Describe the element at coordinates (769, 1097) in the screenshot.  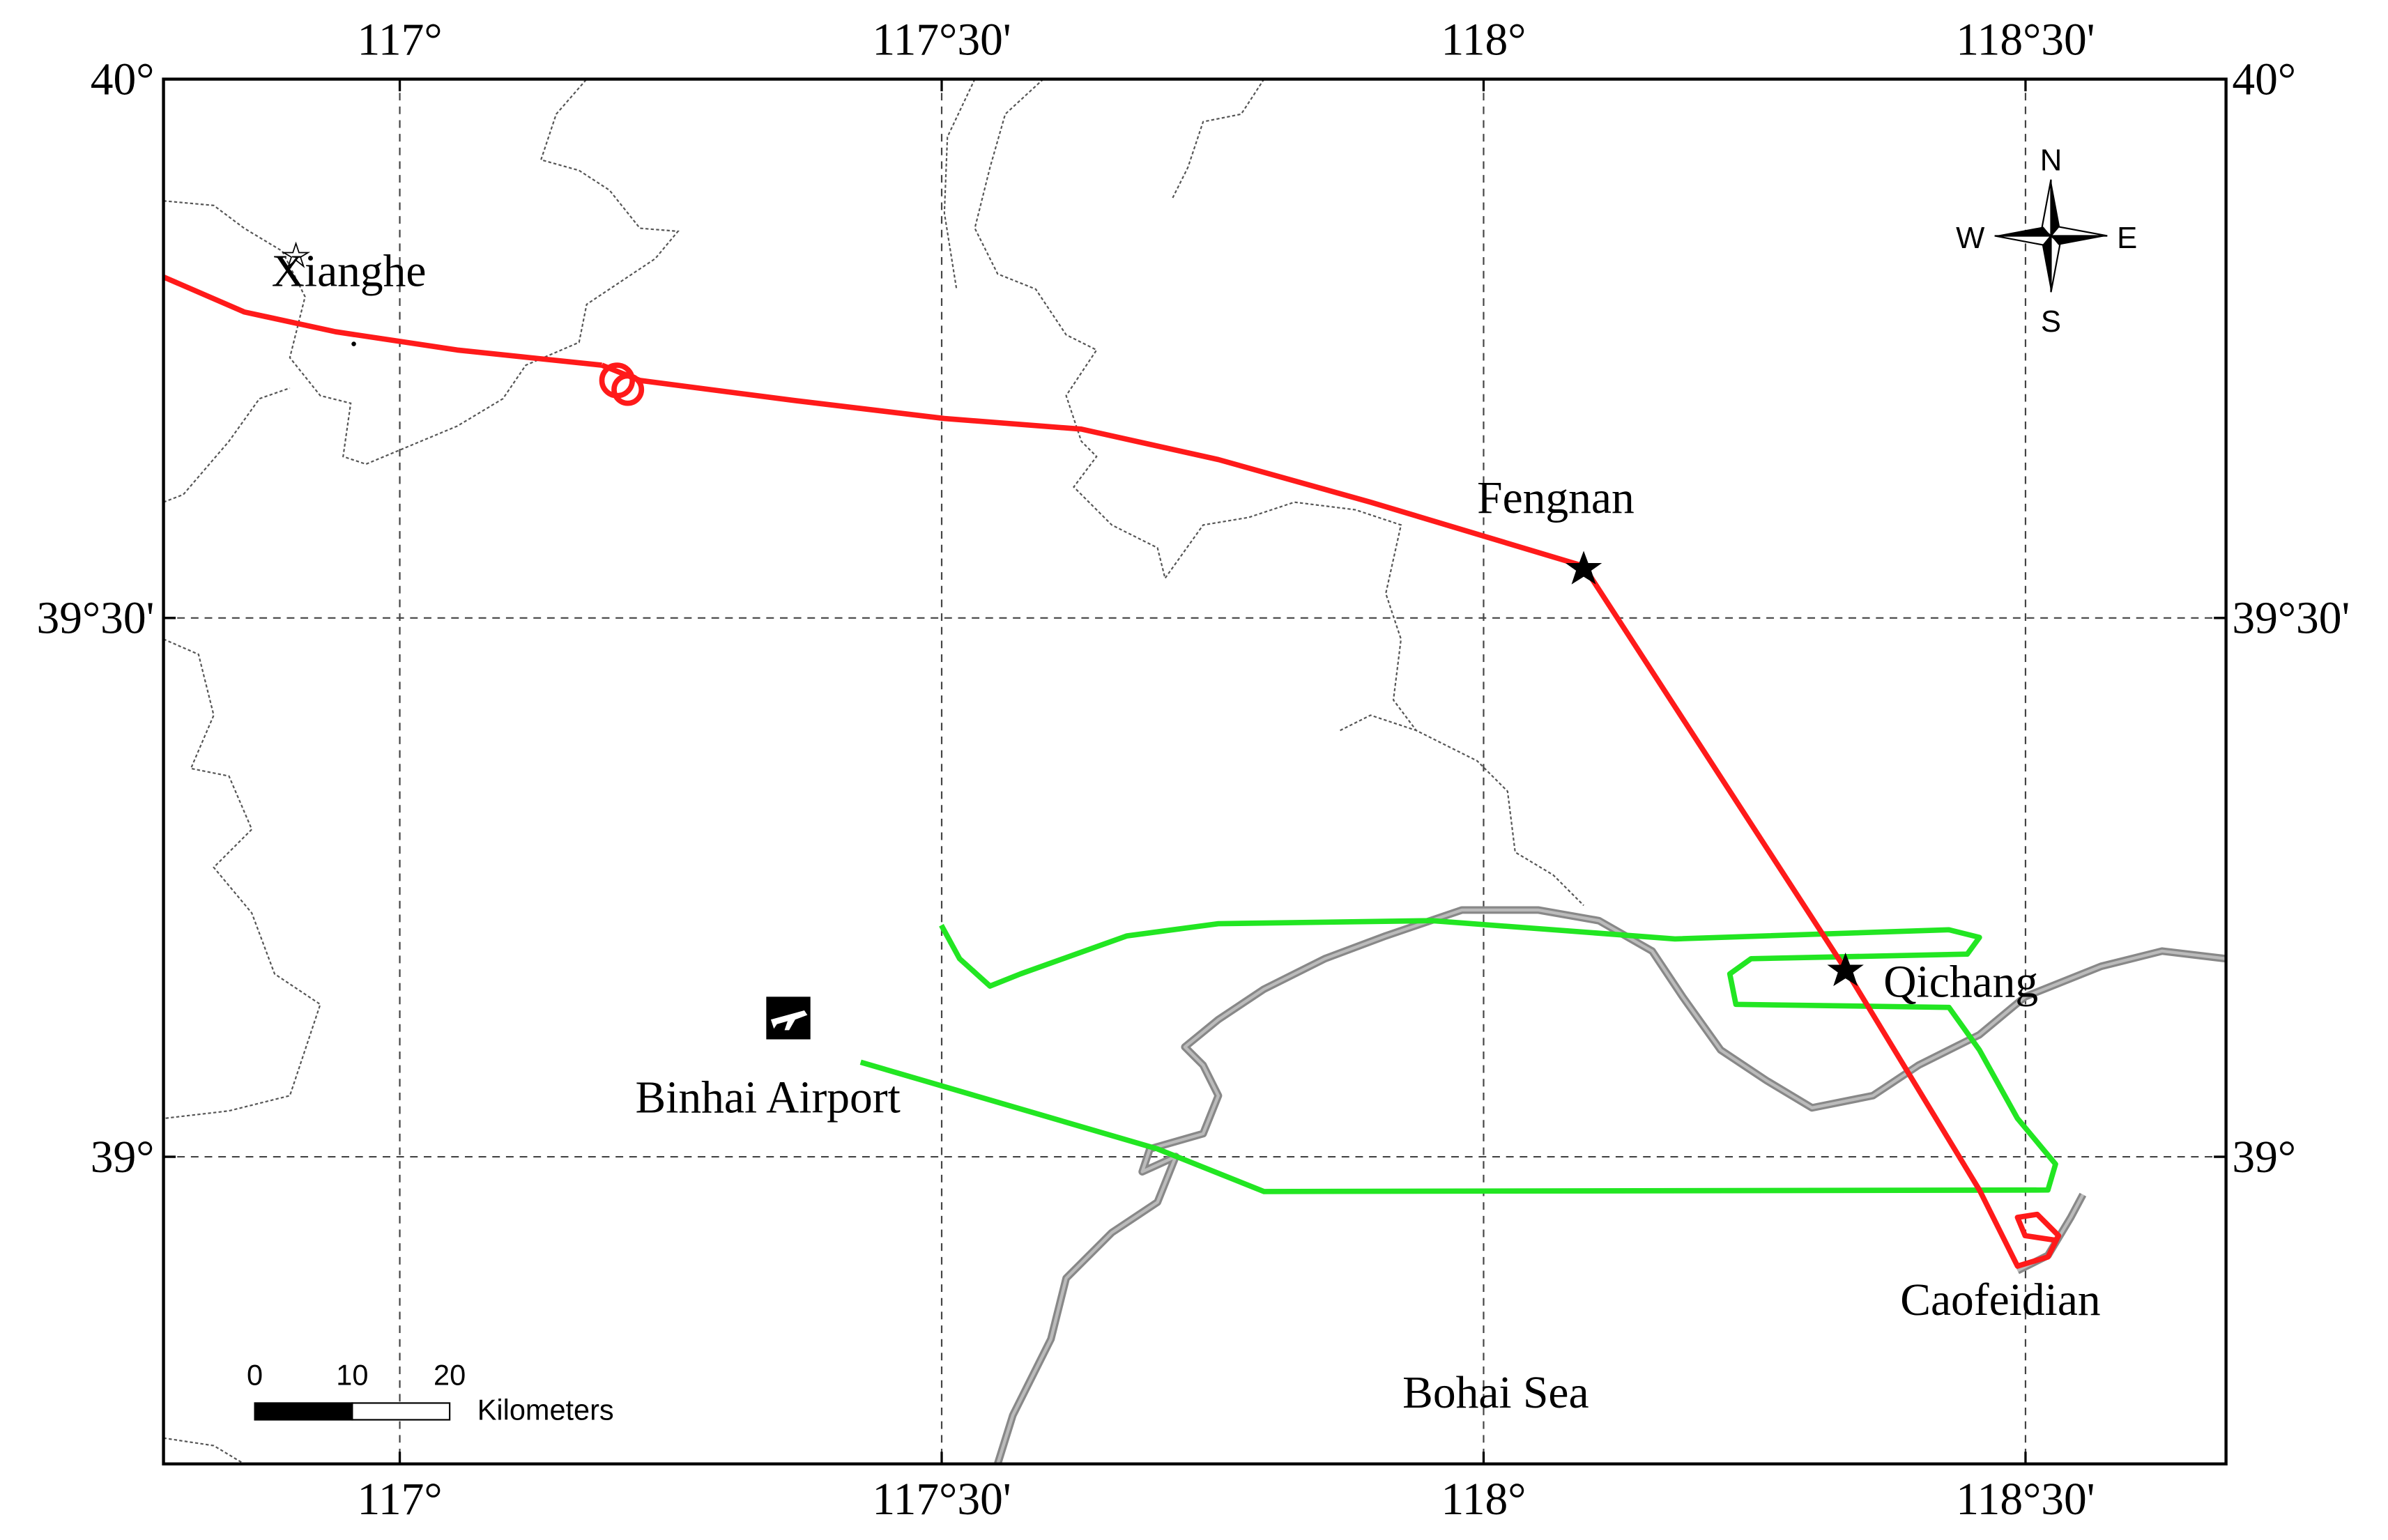
I see `place-label: Binhai Airport` at that location.